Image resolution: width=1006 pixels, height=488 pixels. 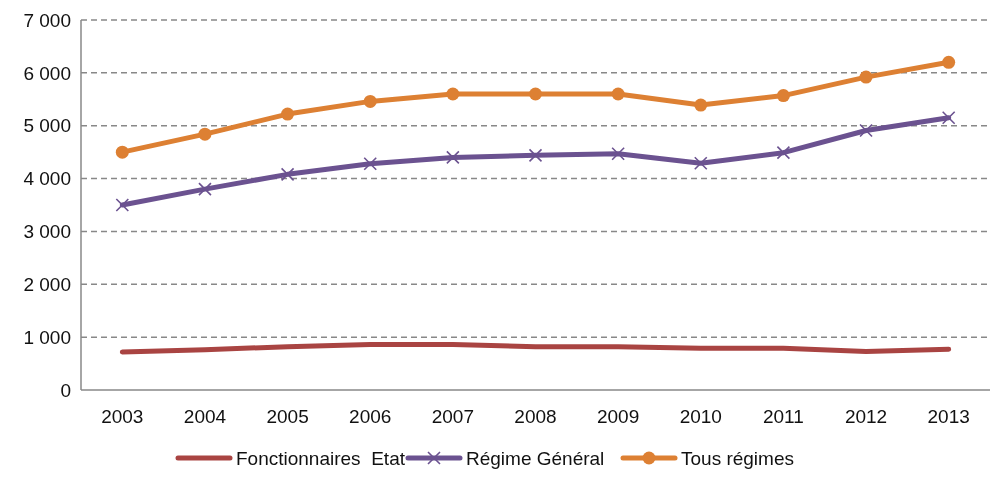 I want to click on x-tick-label: 2005, so click(x=287, y=416).